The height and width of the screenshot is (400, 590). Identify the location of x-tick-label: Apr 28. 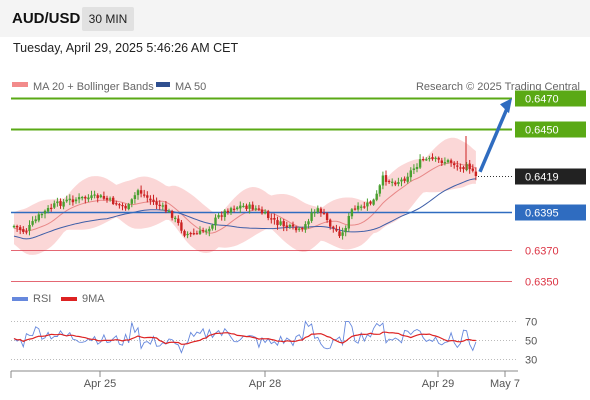
(265, 384).